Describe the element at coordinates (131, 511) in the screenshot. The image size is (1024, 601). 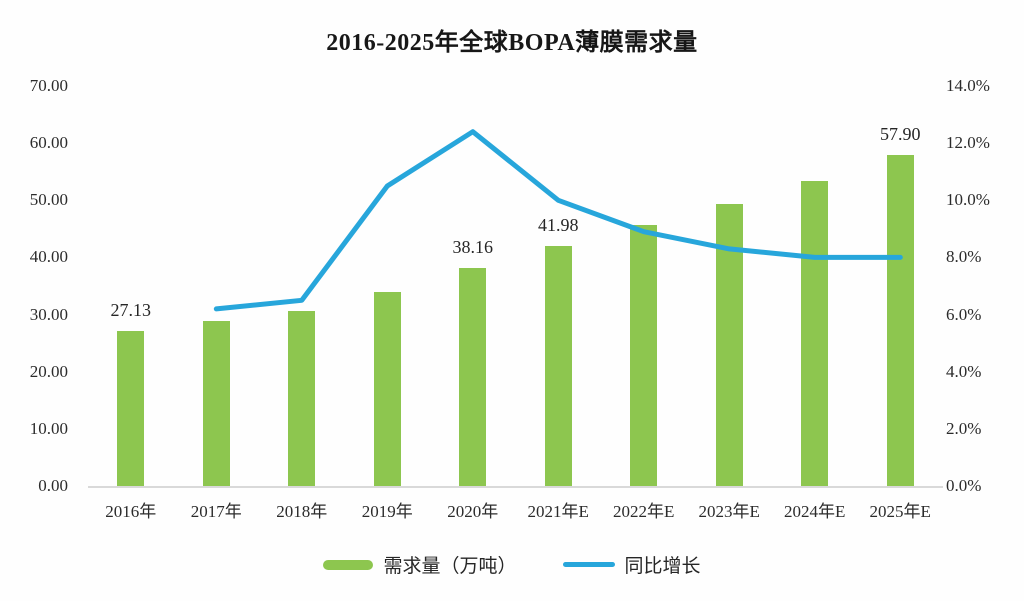
I see `x-tick-2016年: 2016年` at that location.